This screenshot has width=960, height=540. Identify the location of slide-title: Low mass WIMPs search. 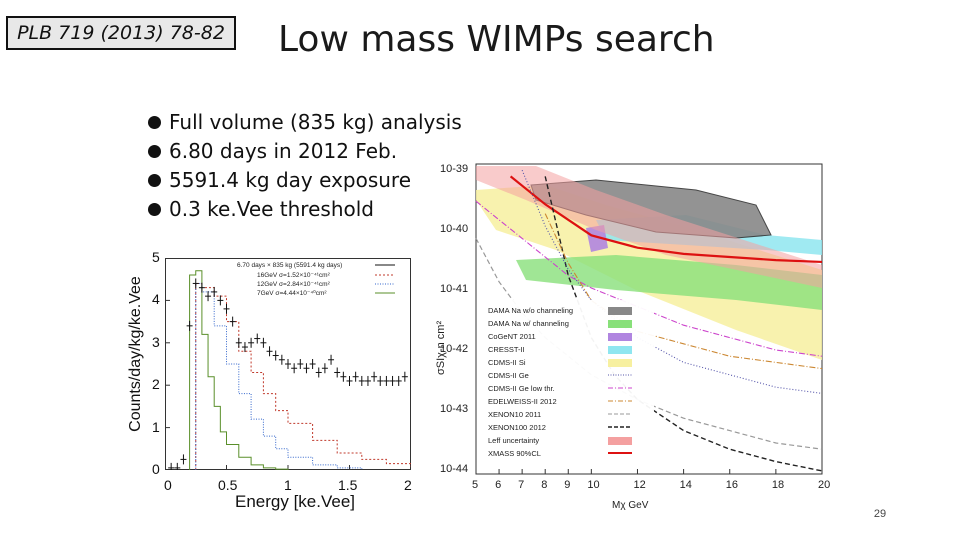
(496, 39).